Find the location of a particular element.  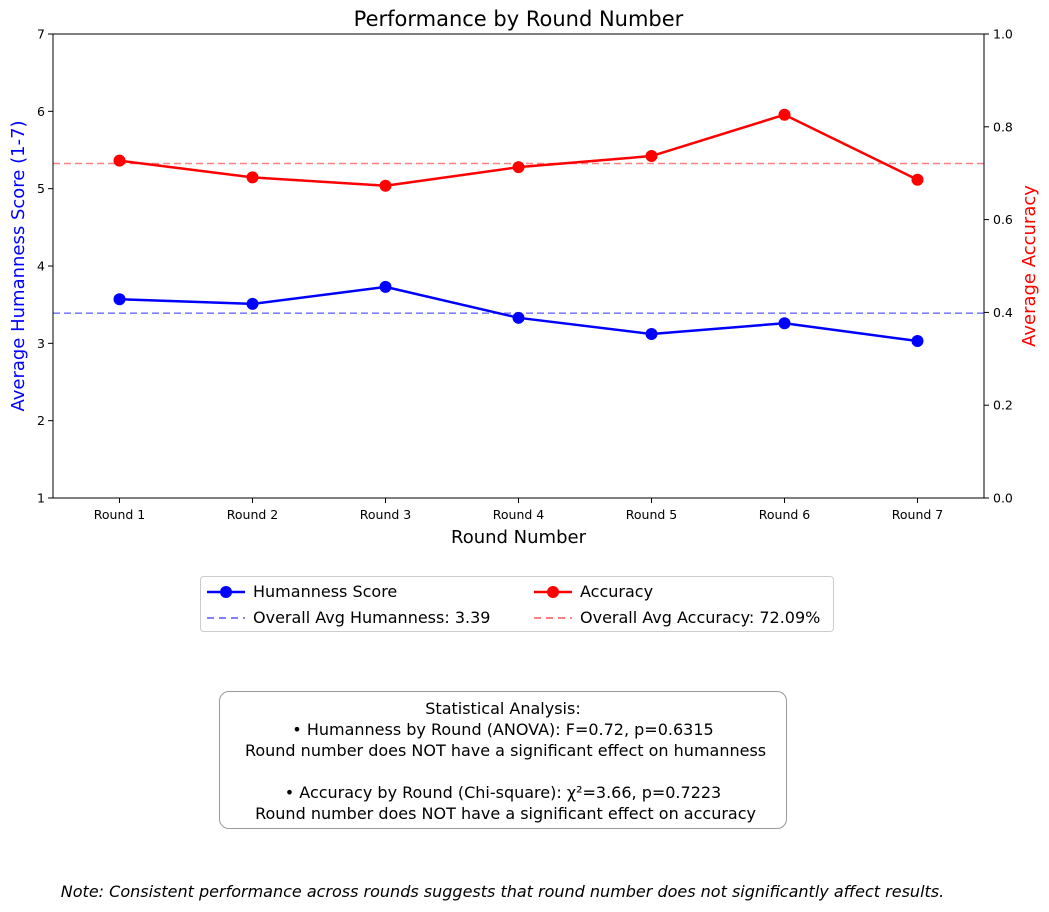

legend-label: Humanness Score is located at coordinates (325, 591).